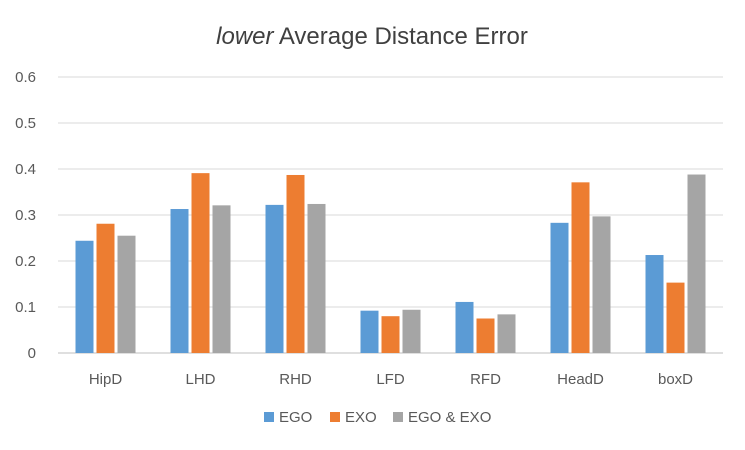 The width and height of the screenshot is (745, 450). Describe the element at coordinates (32, 353) in the screenshot. I see `y-tick-label: 0` at that location.